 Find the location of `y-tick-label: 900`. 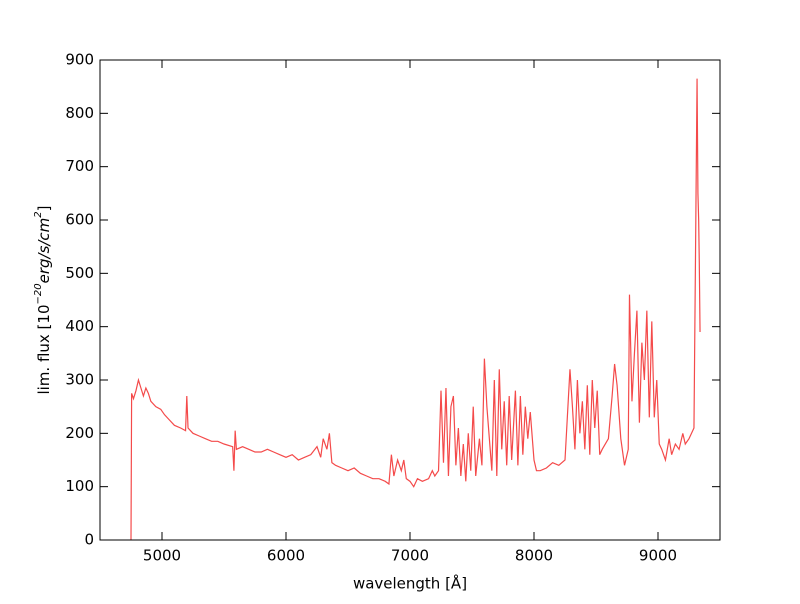

y-tick-label: 900 is located at coordinates (79, 60).